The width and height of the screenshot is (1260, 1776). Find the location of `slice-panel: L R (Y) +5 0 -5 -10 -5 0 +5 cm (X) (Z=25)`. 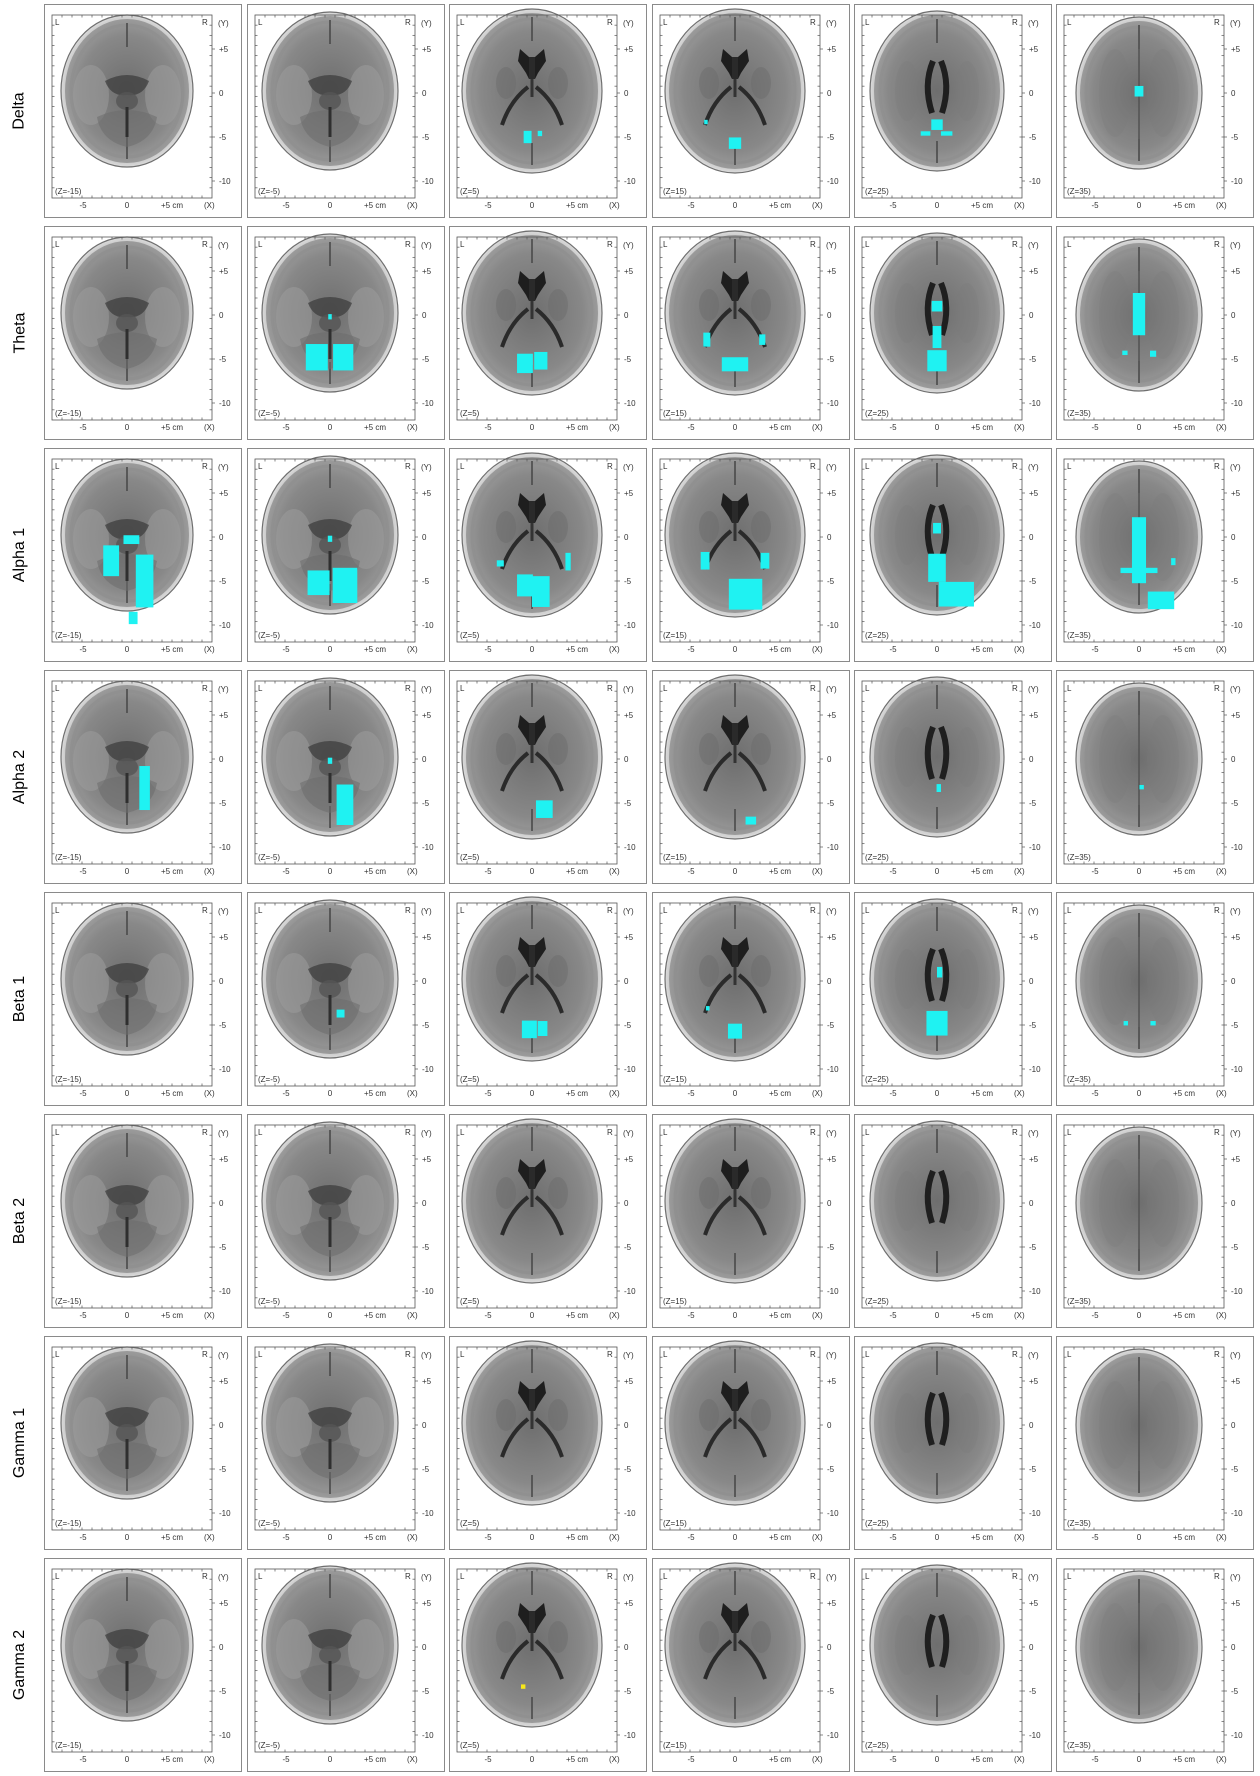

slice-panel: L R (Y) +5 0 -5 -10 -5 0 +5 cm (X) (Z=25) is located at coordinates (953, 111).